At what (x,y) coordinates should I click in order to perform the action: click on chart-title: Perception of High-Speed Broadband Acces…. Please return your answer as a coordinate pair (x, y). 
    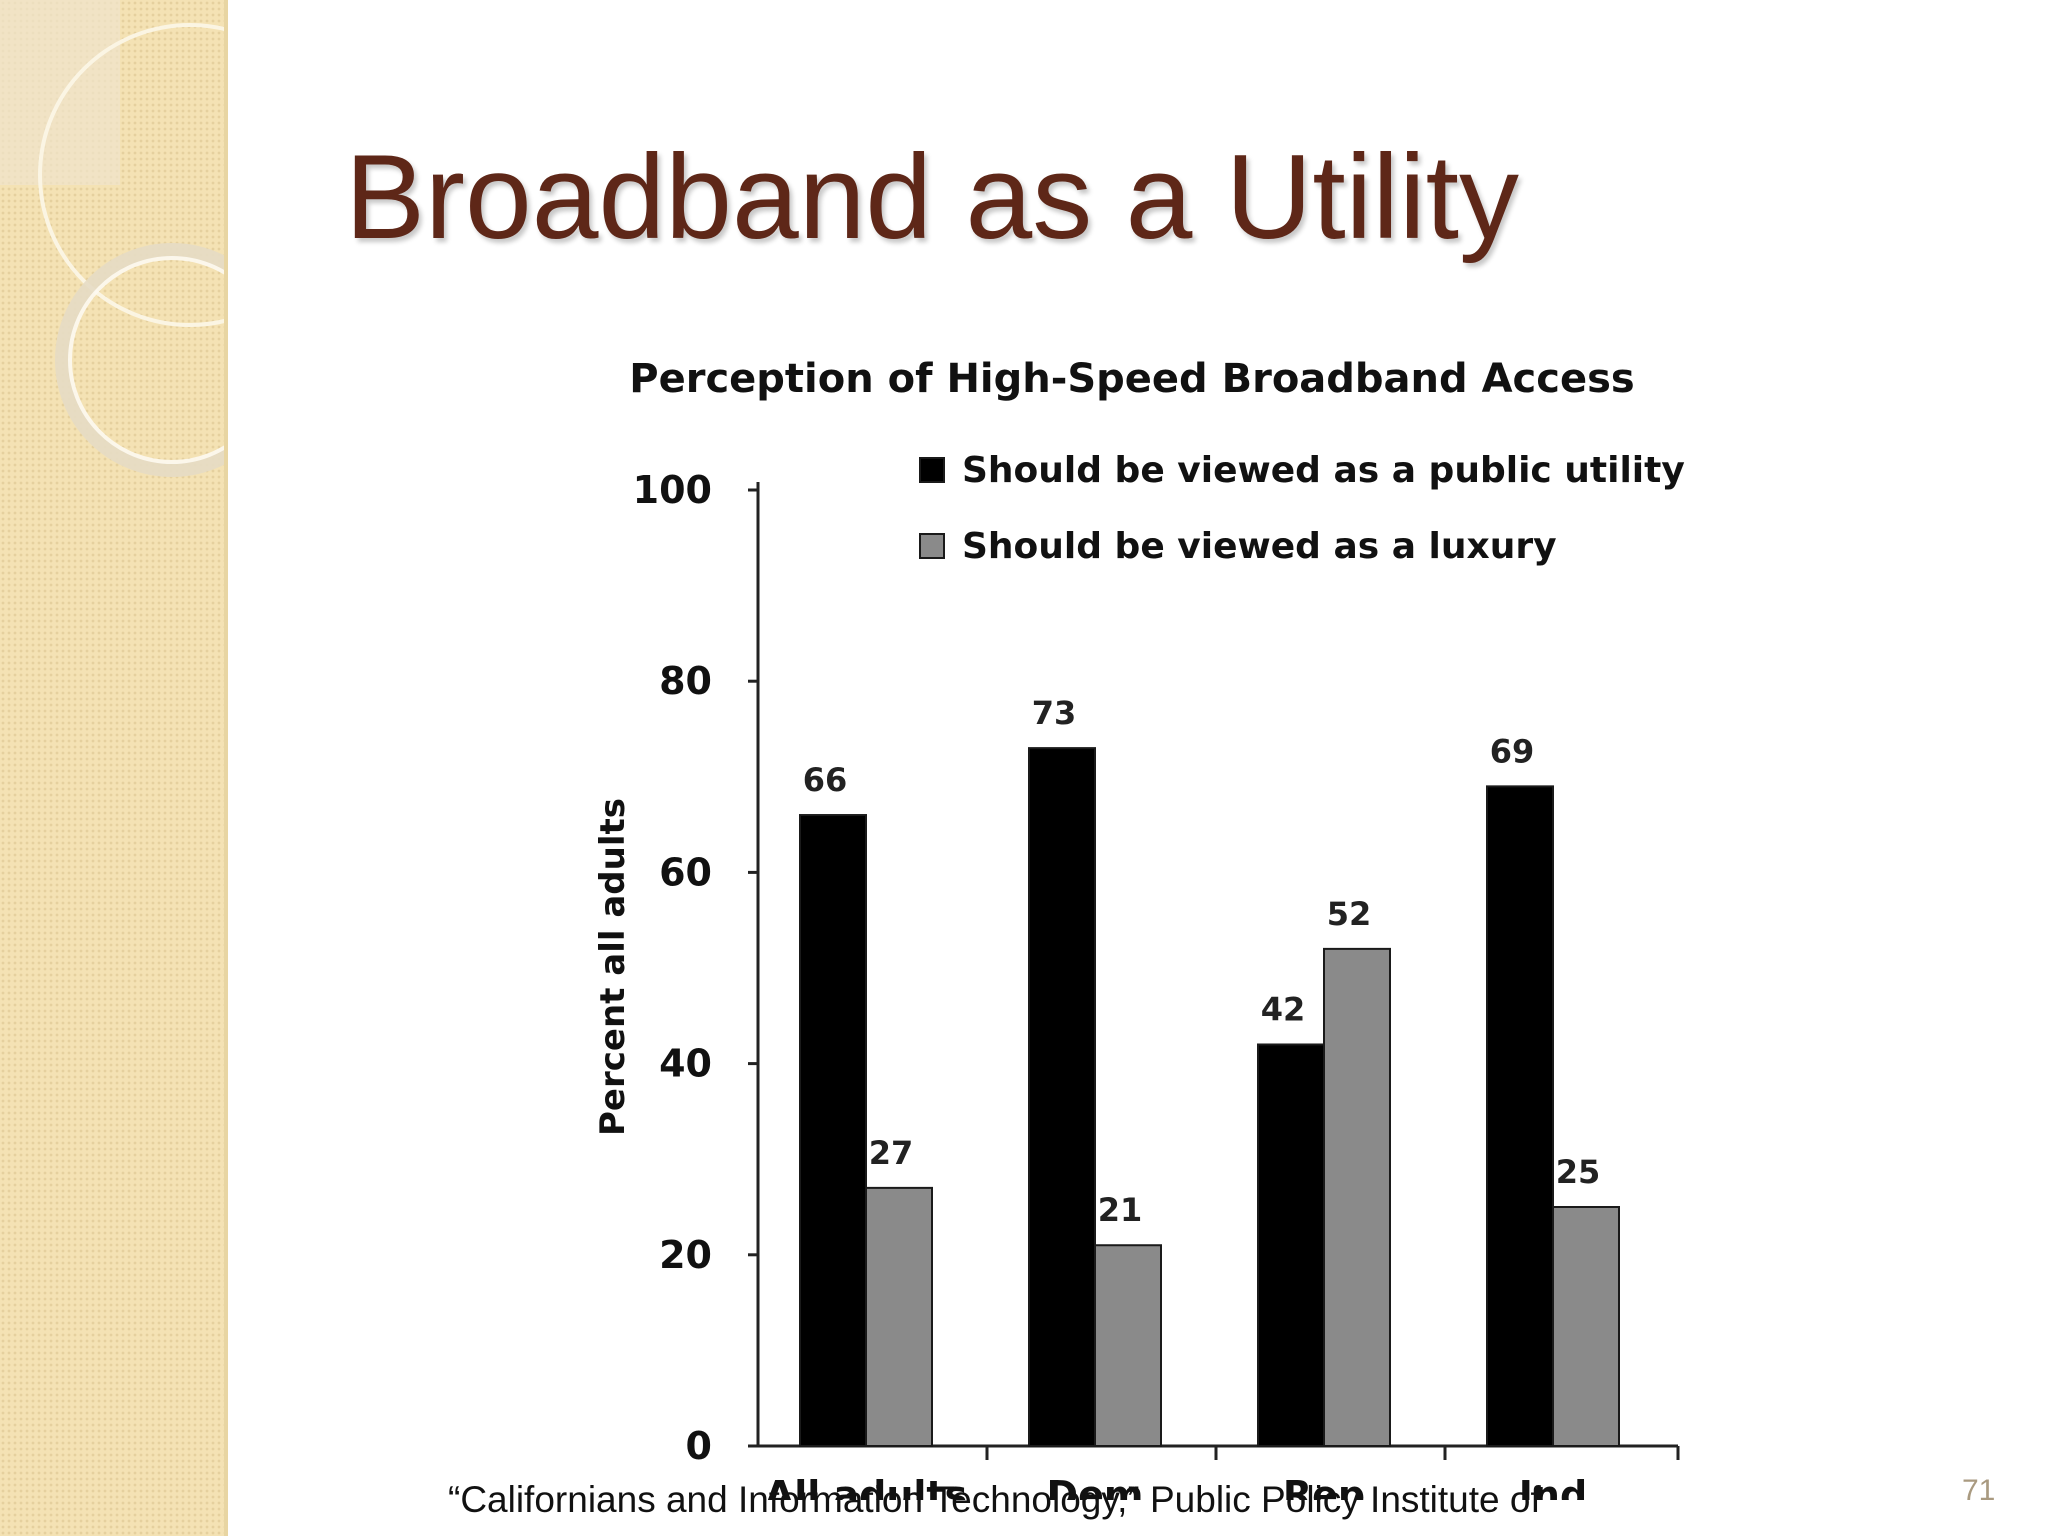
    Looking at the image, I should click on (1131, 379).